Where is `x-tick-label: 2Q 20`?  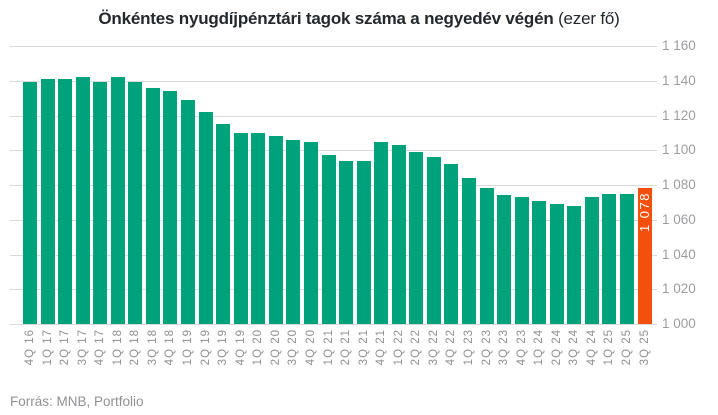
x-tick-label: 2Q 20 is located at coordinates (275, 347).